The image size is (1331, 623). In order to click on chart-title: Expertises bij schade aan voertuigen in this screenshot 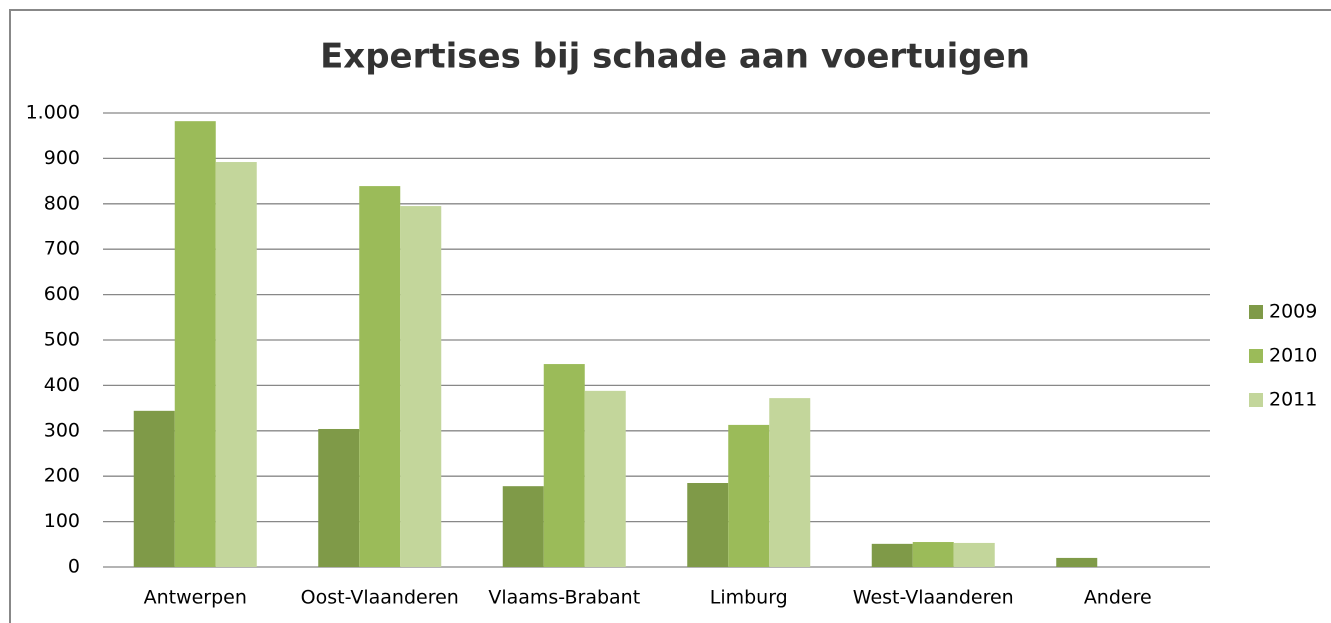, I will do `click(675, 57)`.